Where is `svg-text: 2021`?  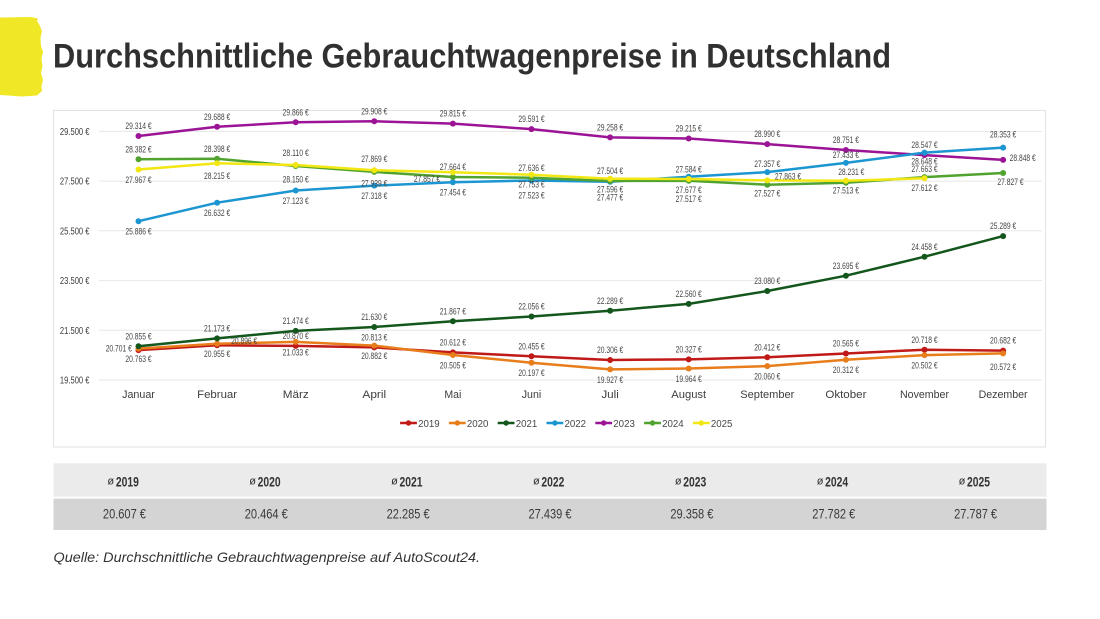 svg-text: 2021 is located at coordinates (411, 481).